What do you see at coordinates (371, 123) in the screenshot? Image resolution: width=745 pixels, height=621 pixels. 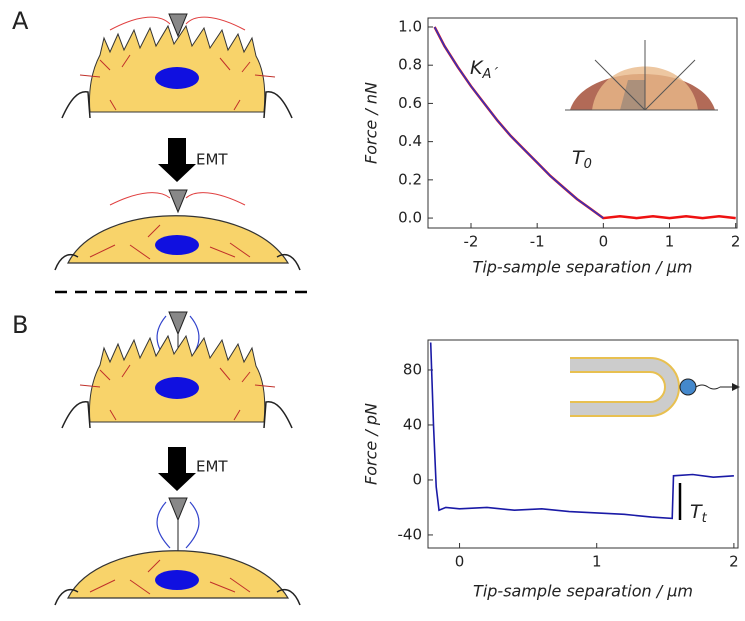 I see `y-axis-label: Force / nN` at bounding box center [371, 123].